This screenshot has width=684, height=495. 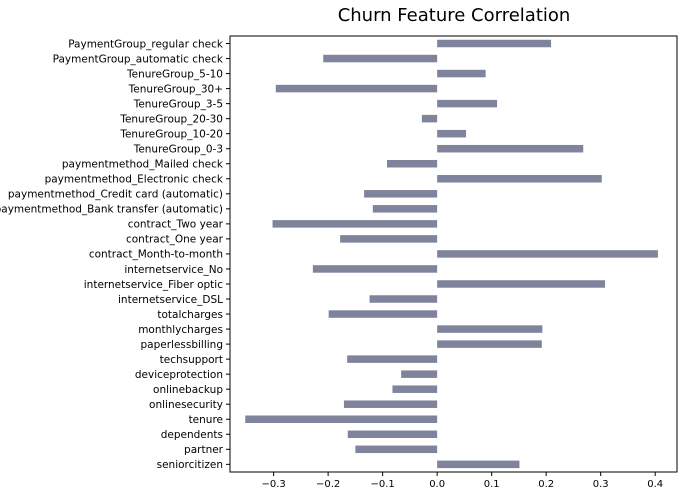 I want to click on category-label: paymentmethod_Electronic check, so click(x=134, y=180).